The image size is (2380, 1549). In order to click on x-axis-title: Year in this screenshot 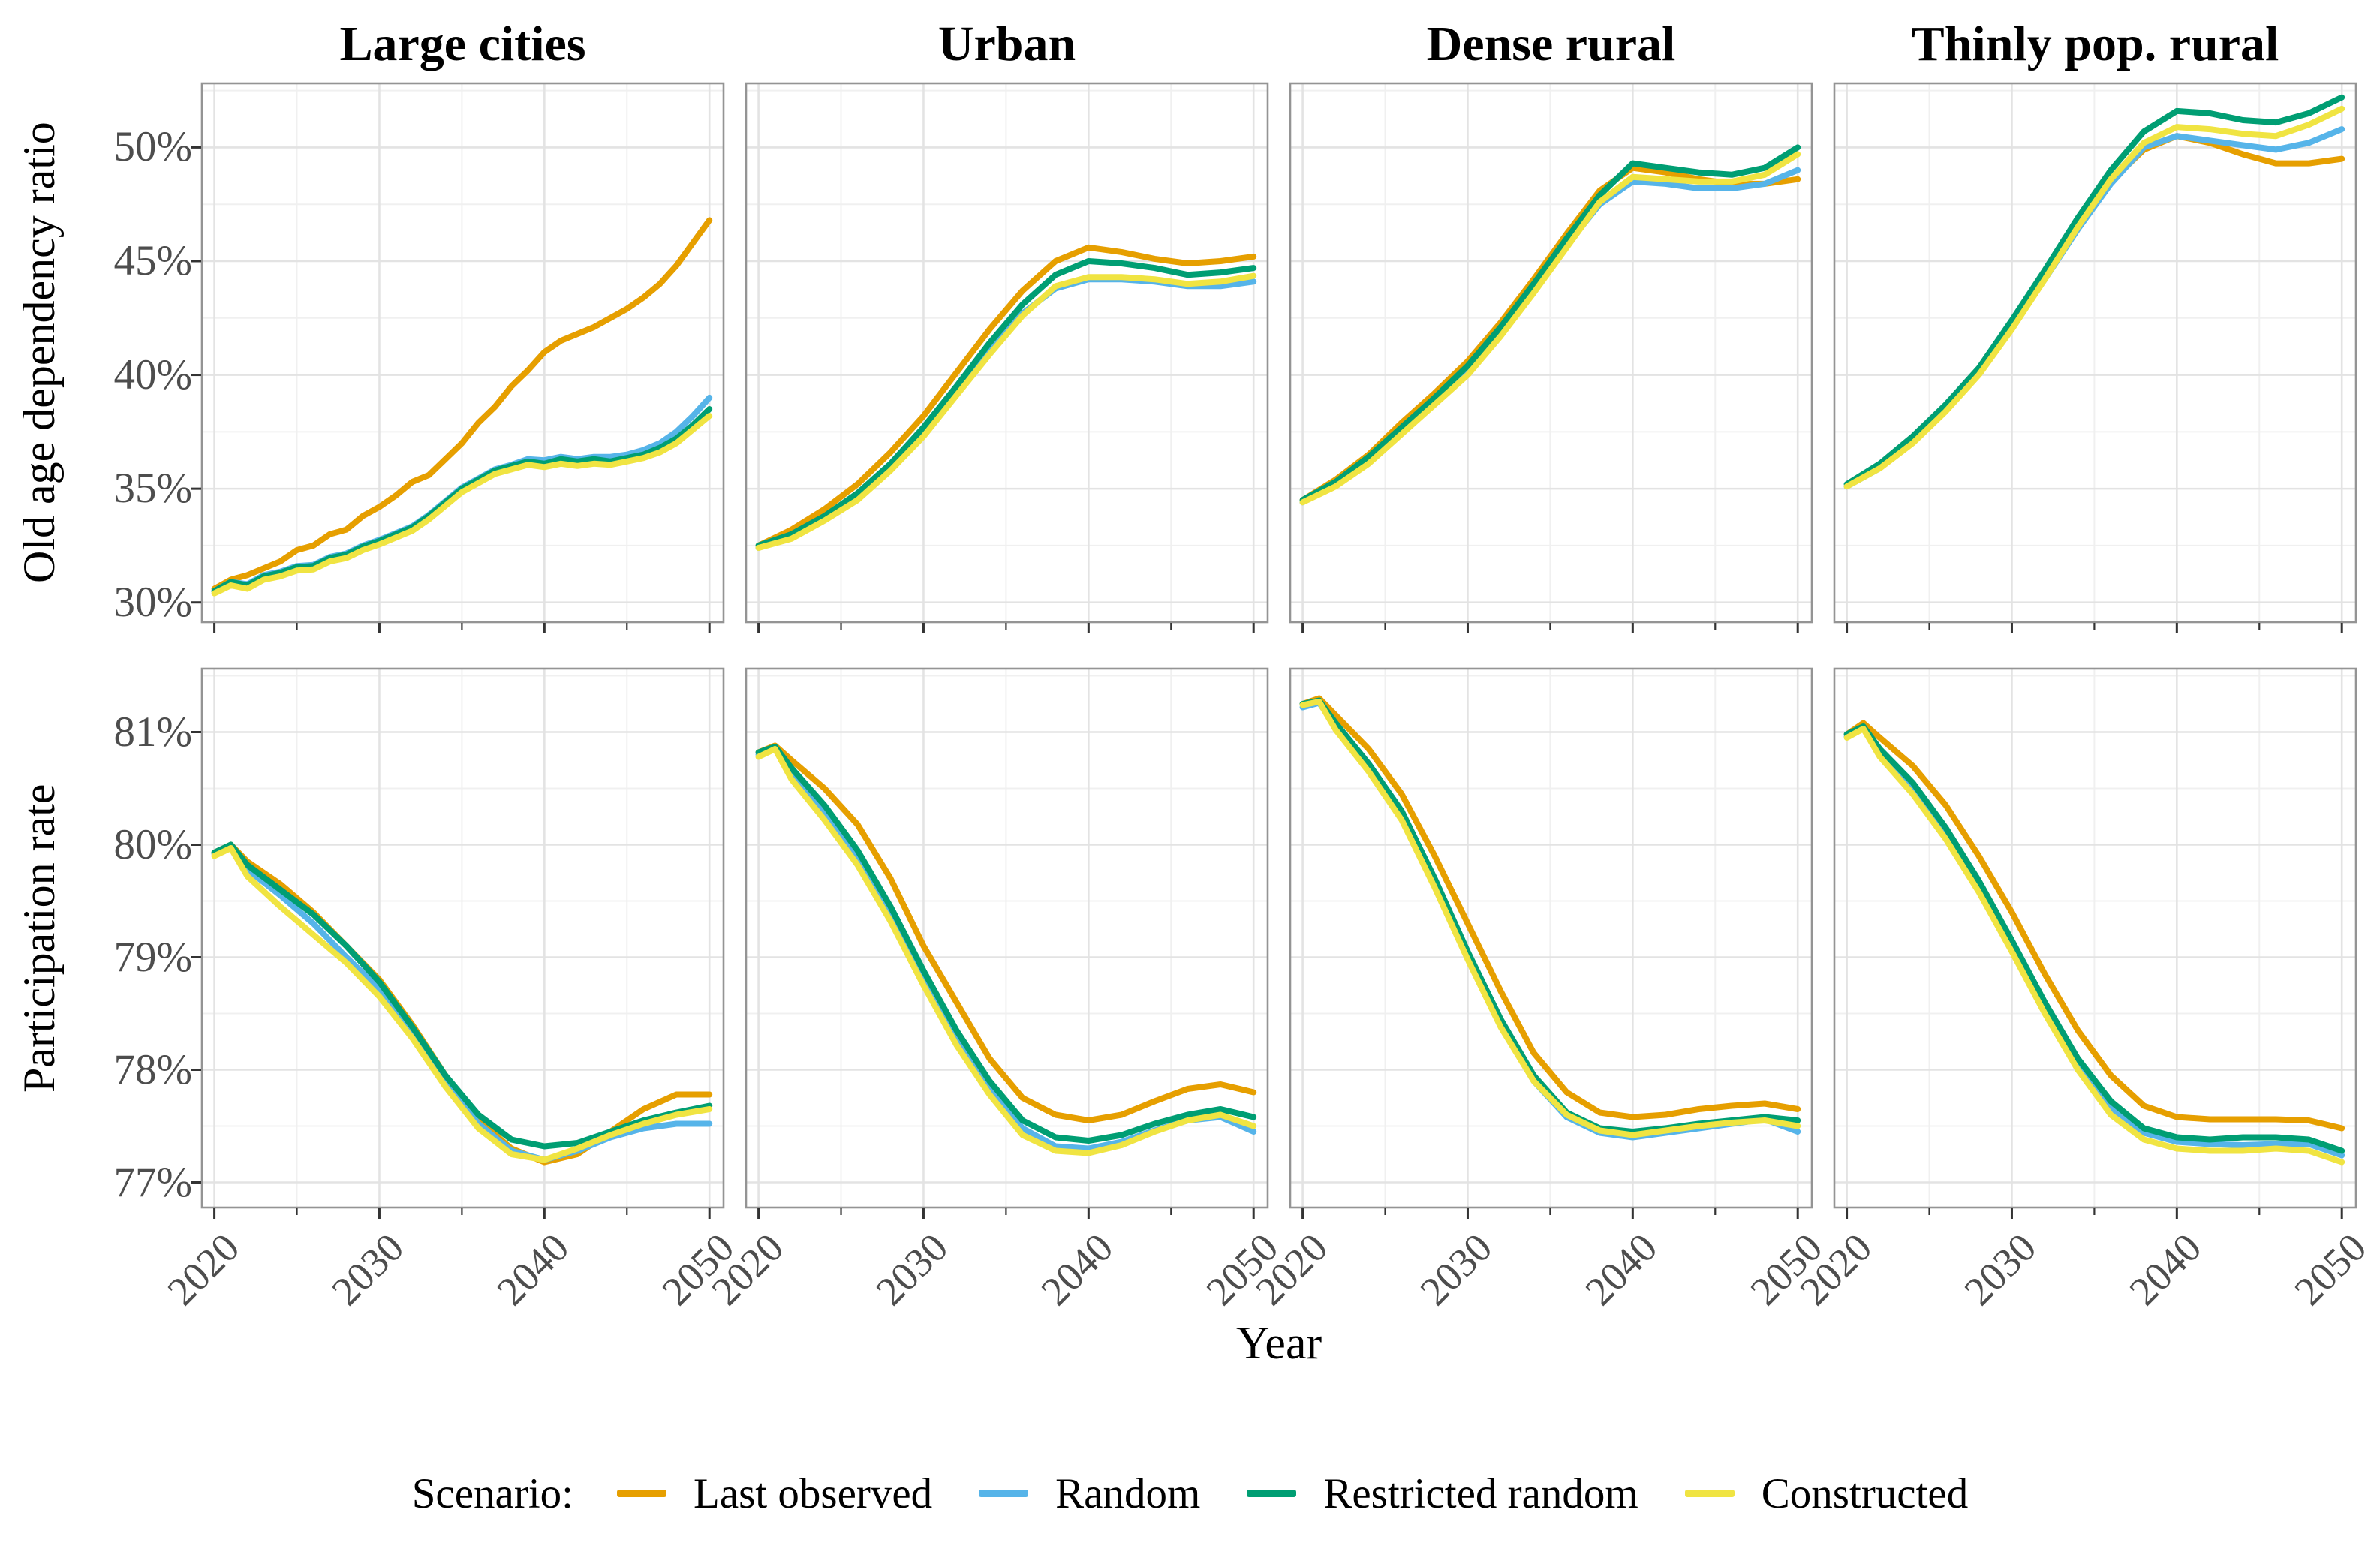, I will do `click(1278, 1343)`.